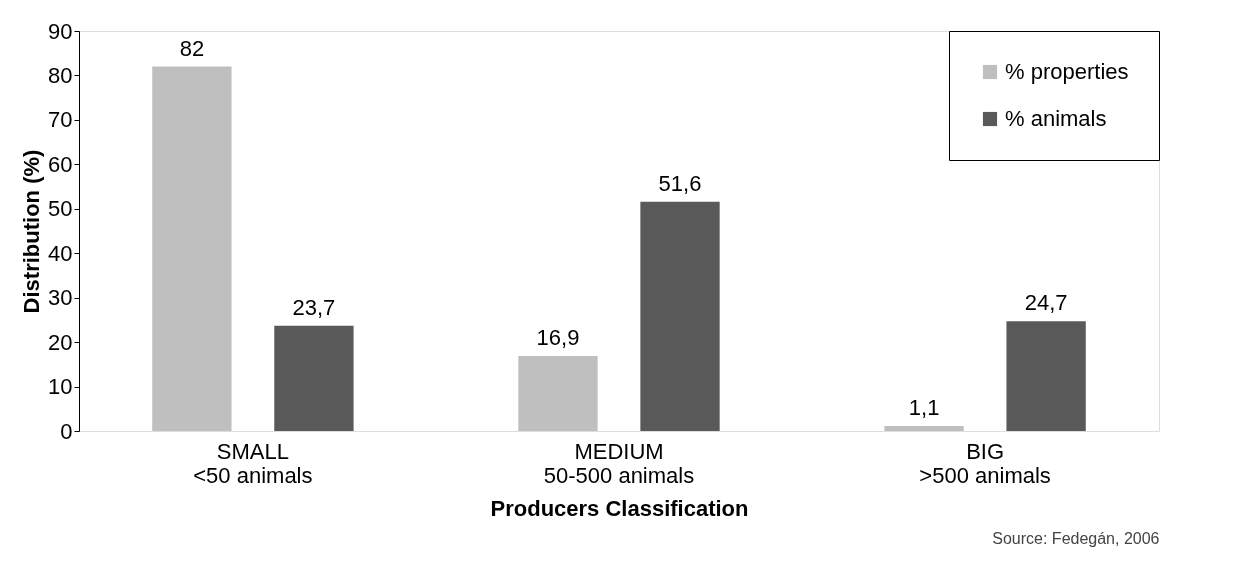 This screenshot has height=582, width=1252. What do you see at coordinates (60, 75) in the screenshot?
I see `y-tick-label: 80` at bounding box center [60, 75].